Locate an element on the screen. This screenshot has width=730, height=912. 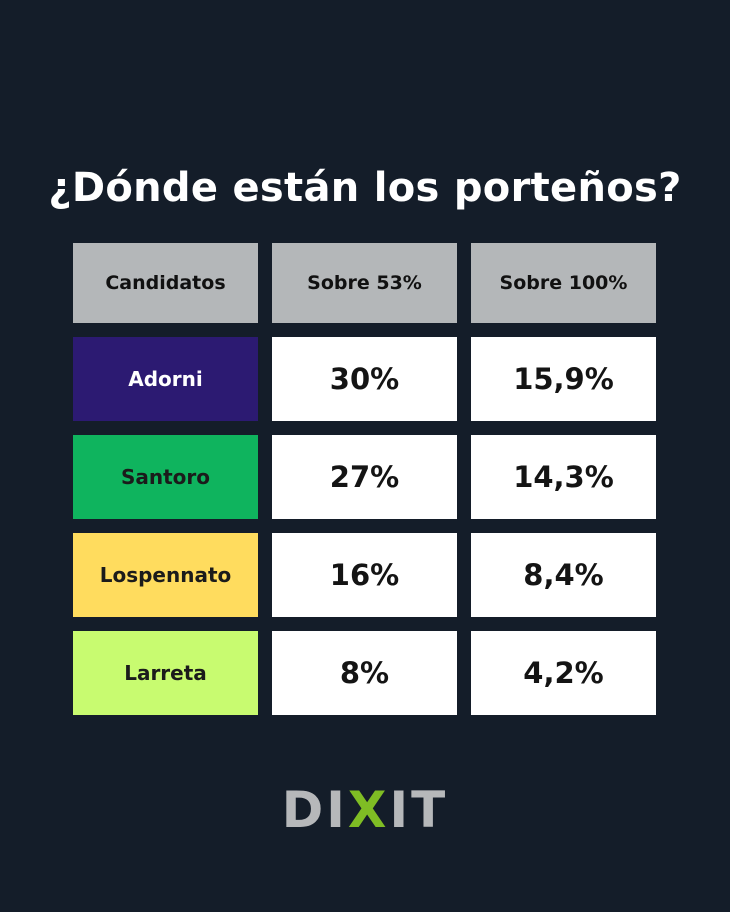
value-sobre-53-santoro: 27% is located at coordinates (364, 477).